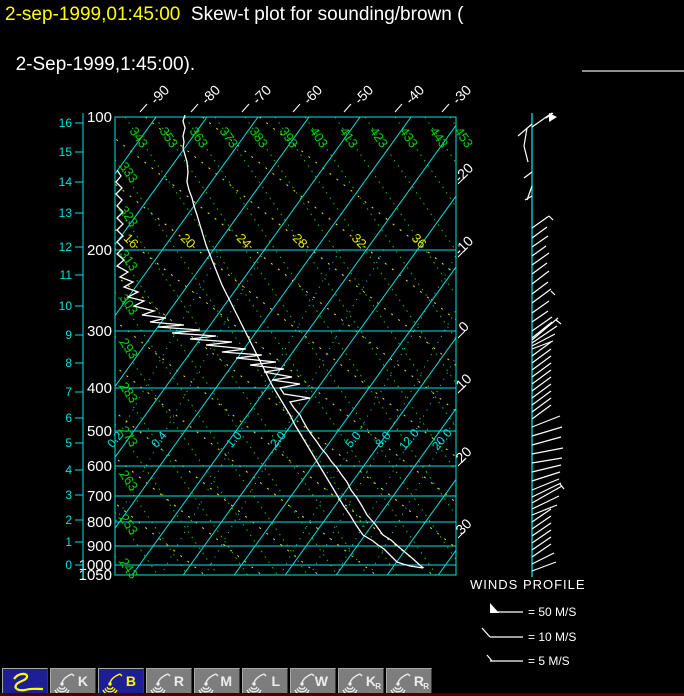 This screenshot has width=684, height=696. Describe the element at coordinates (552, 612) in the screenshot. I see `legend-label: = 50 M/S` at that location.